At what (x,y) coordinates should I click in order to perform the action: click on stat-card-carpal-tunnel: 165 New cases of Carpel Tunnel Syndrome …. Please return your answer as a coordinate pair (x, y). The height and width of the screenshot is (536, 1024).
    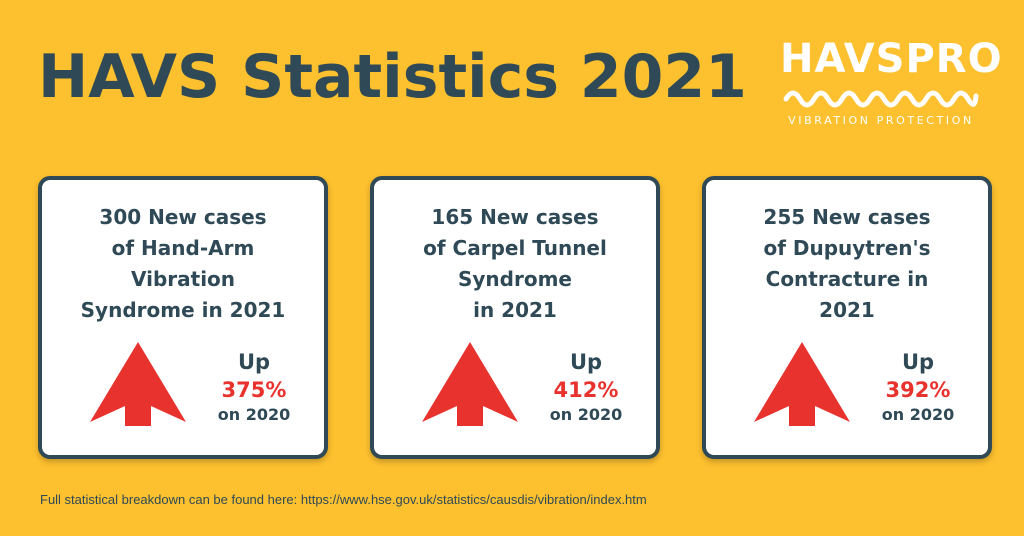
    Looking at the image, I should click on (515, 317).